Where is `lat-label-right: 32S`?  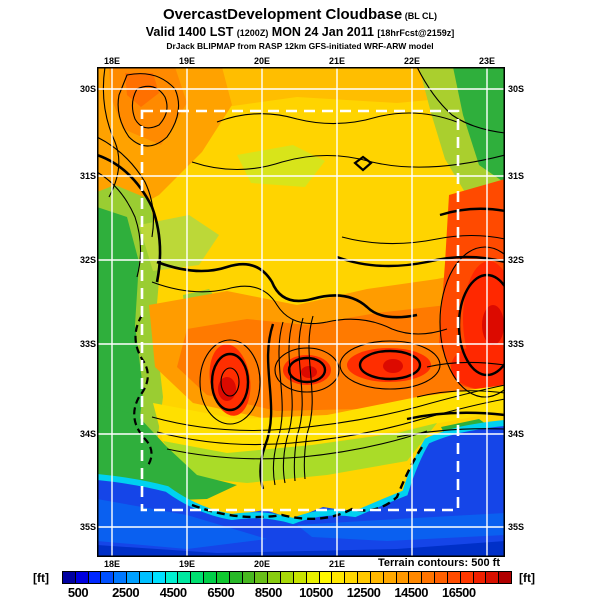 lat-label-right: 32S is located at coordinates (516, 260).